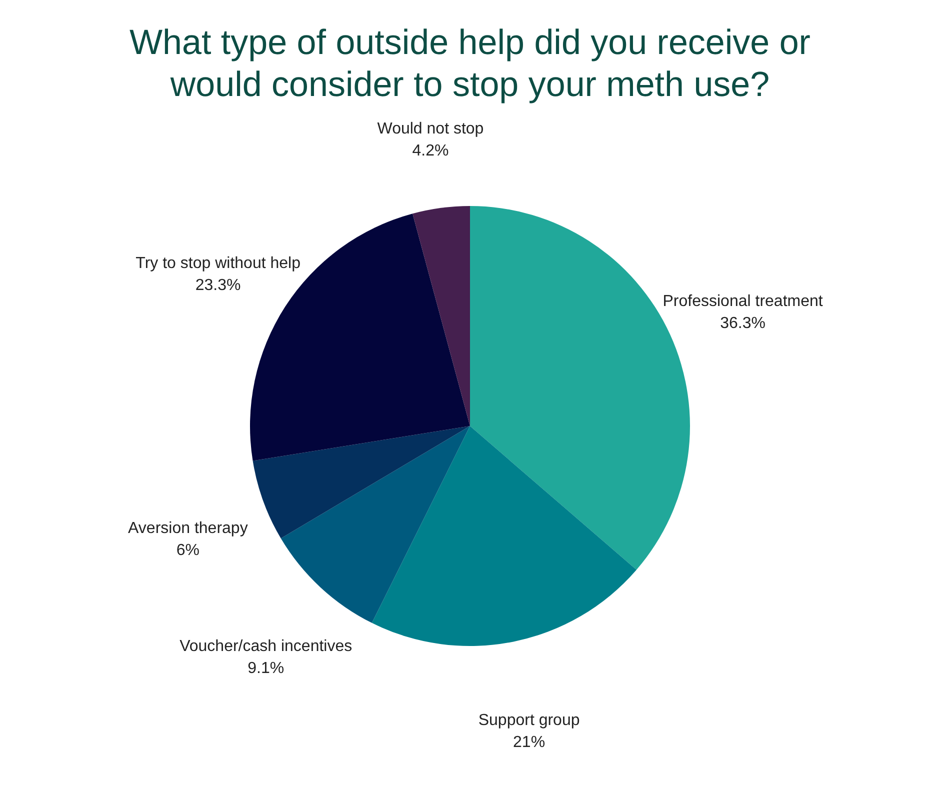  What do you see at coordinates (188, 551) in the screenshot?
I see `data-label: 6%` at bounding box center [188, 551].